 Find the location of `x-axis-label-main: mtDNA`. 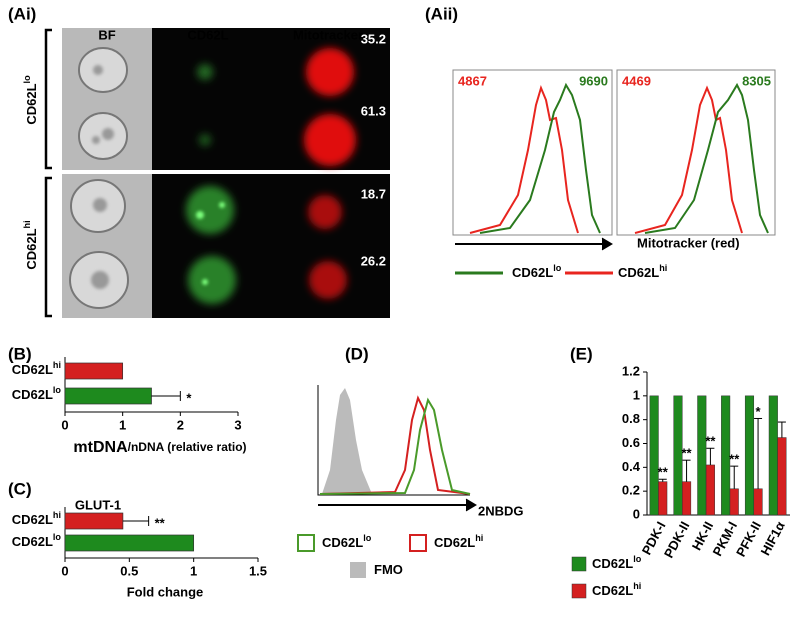

x-axis-label-main: mtDNA is located at coordinates (100, 447).